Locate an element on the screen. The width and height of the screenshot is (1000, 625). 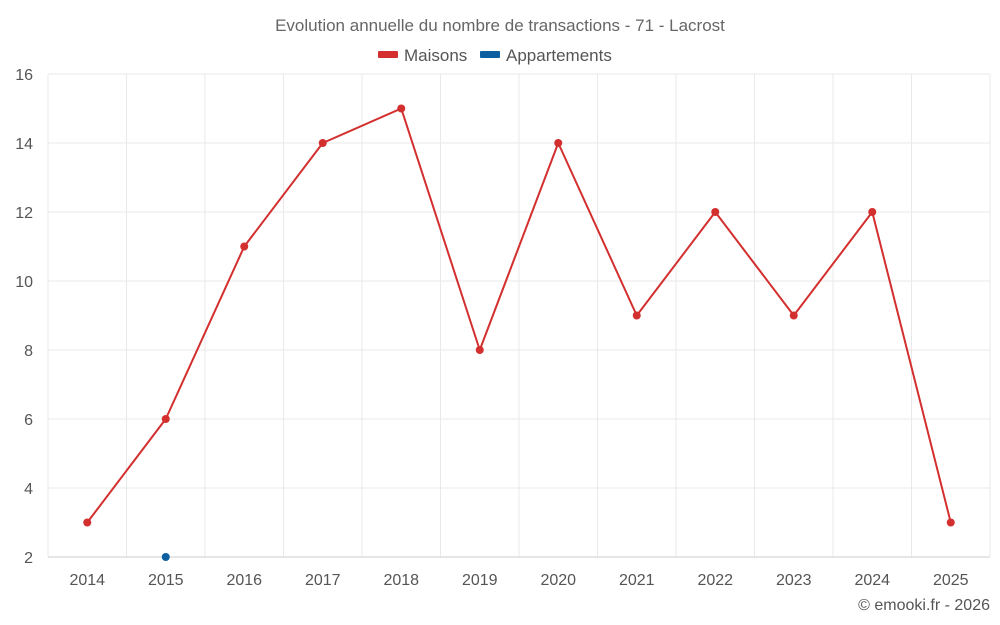
legend-item-appartements: Appartements is located at coordinates (546, 55).